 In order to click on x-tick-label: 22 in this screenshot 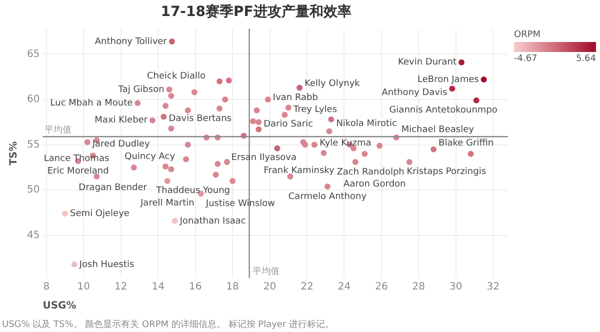, I will do `click(307, 287)`.